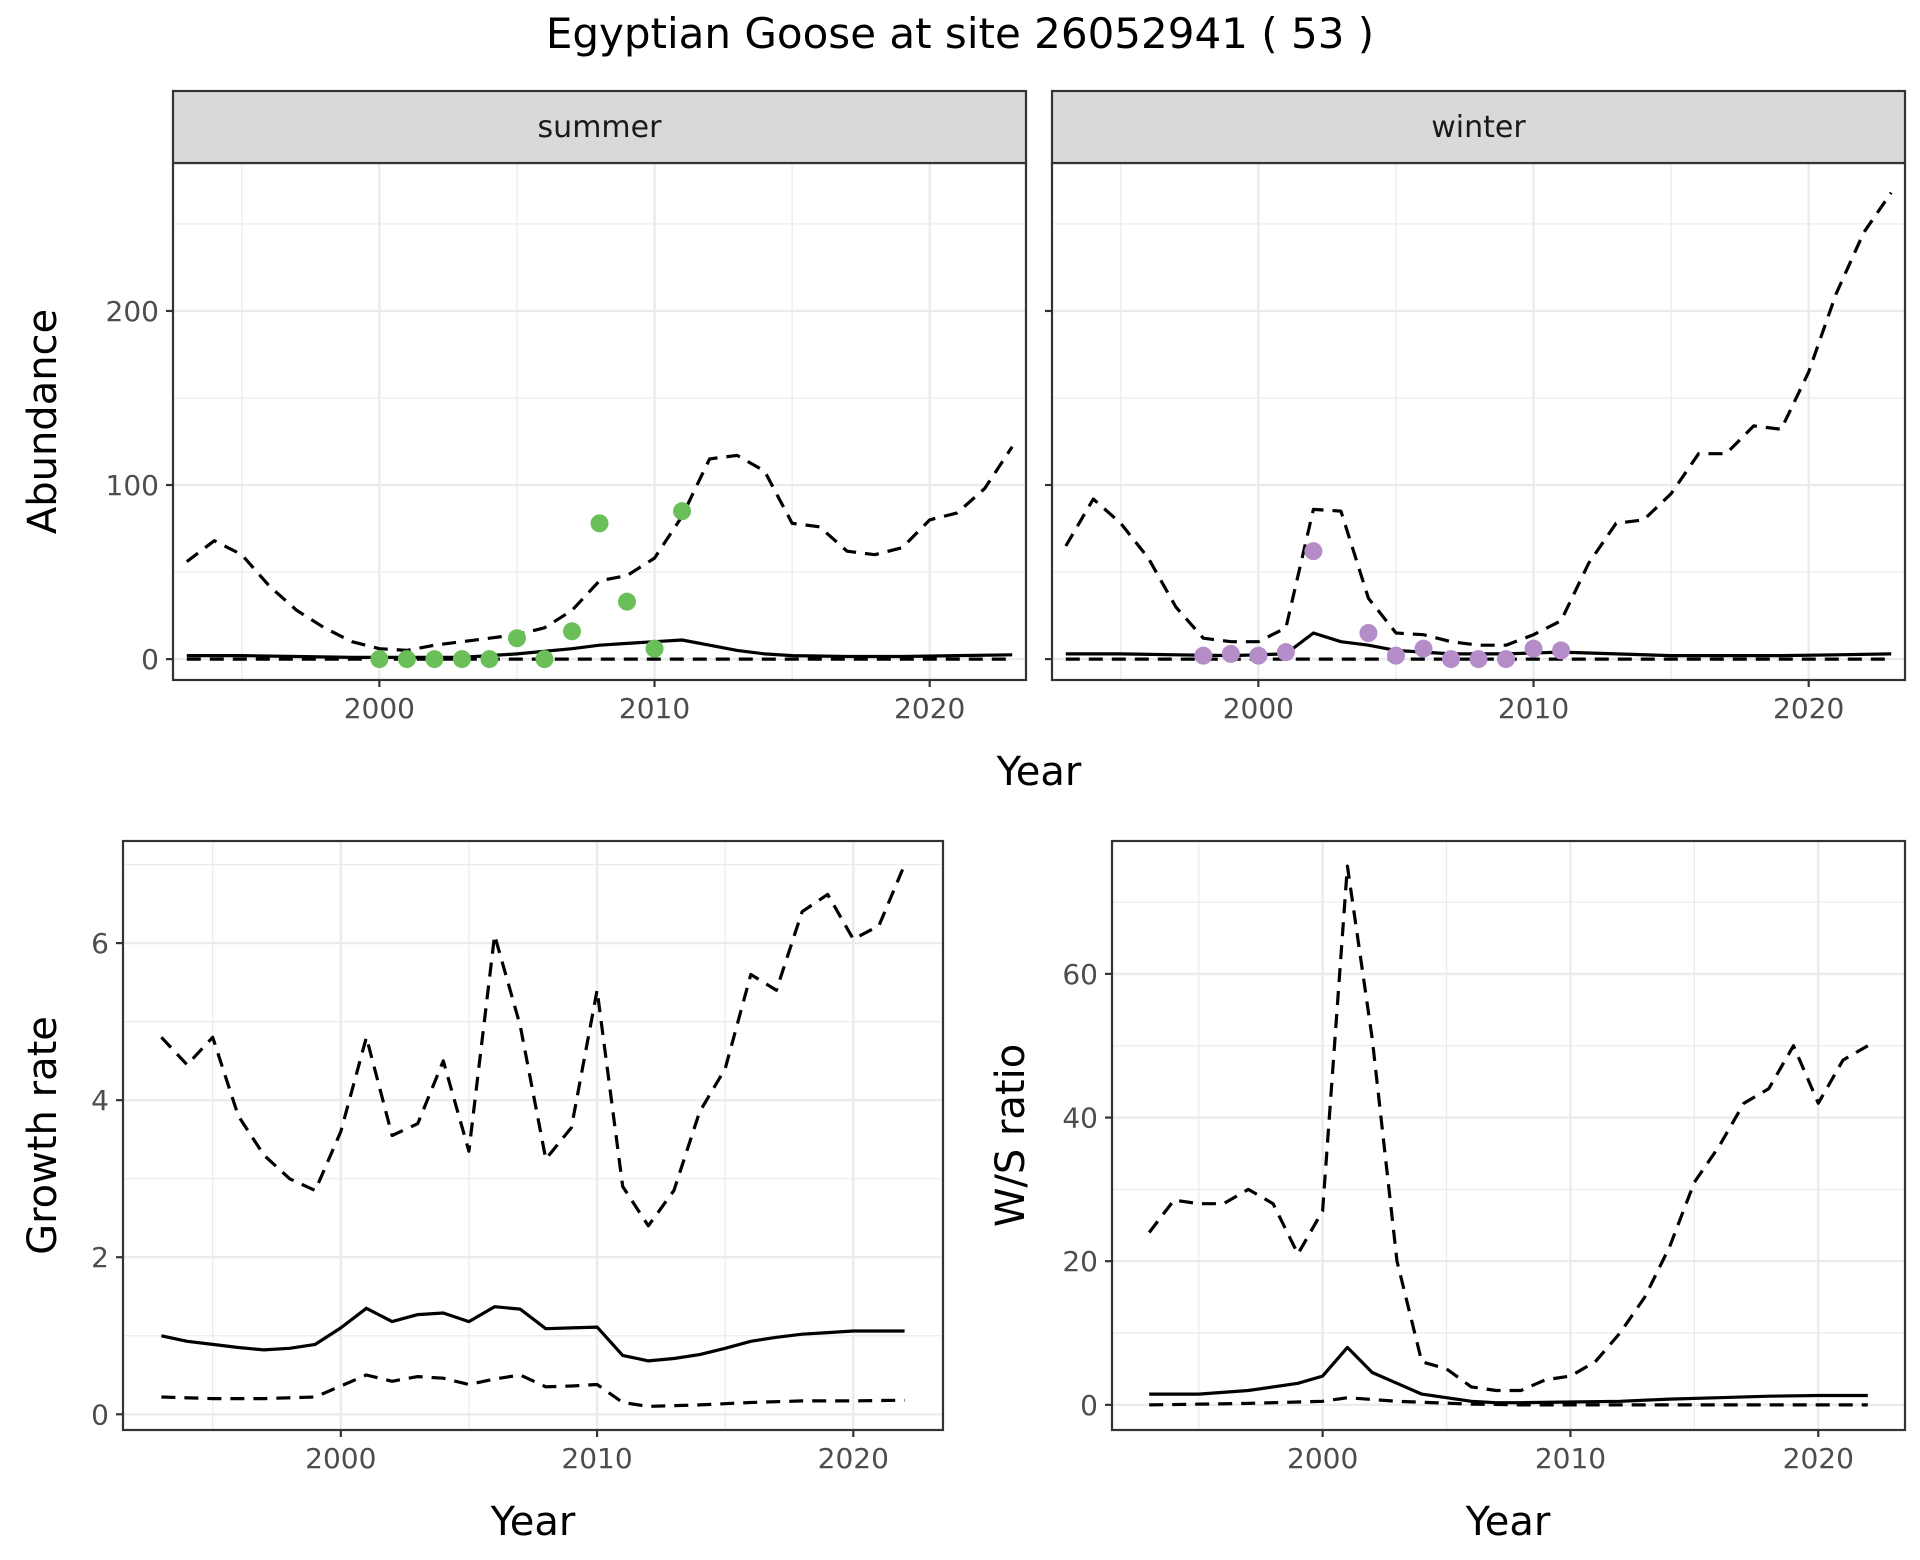 The image size is (1920, 1560). What do you see at coordinates (132, 485) in the screenshot?
I see `y-tick-label: 100` at bounding box center [132, 485].